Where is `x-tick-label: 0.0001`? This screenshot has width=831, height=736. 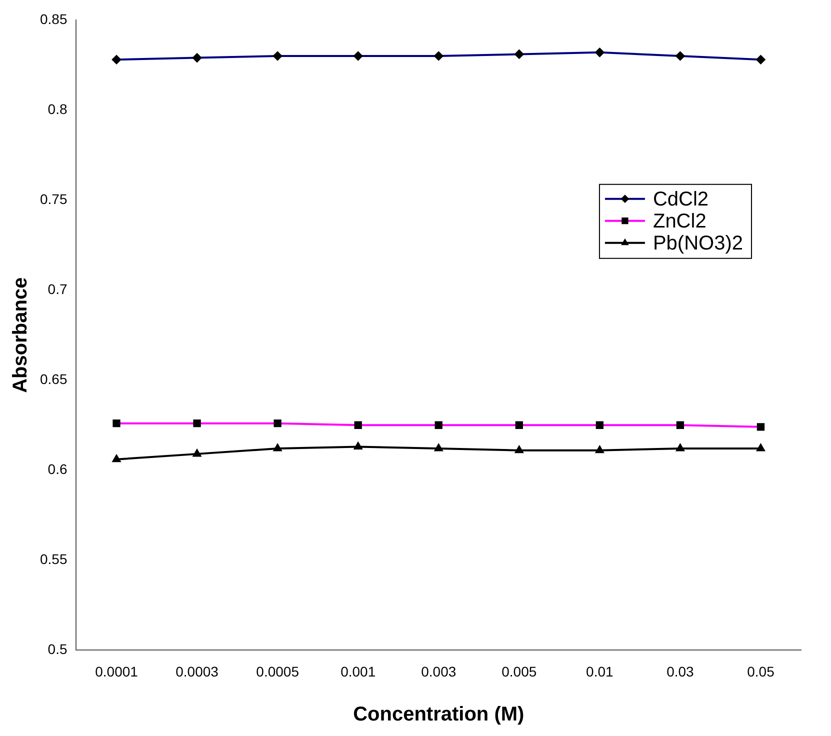
x-tick-label: 0.0001 is located at coordinates (116, 671).